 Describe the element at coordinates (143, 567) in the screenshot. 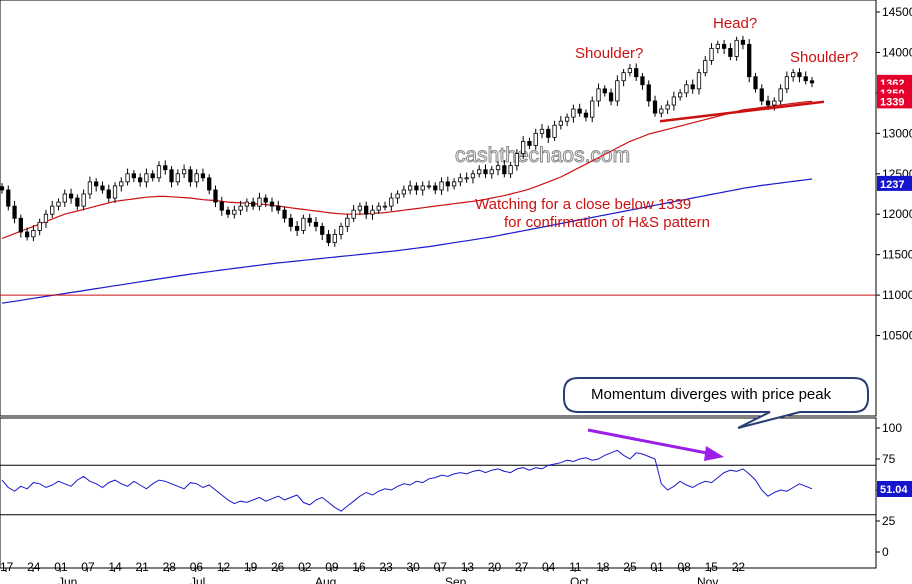

I see `x-tick-label: 21` at that location.